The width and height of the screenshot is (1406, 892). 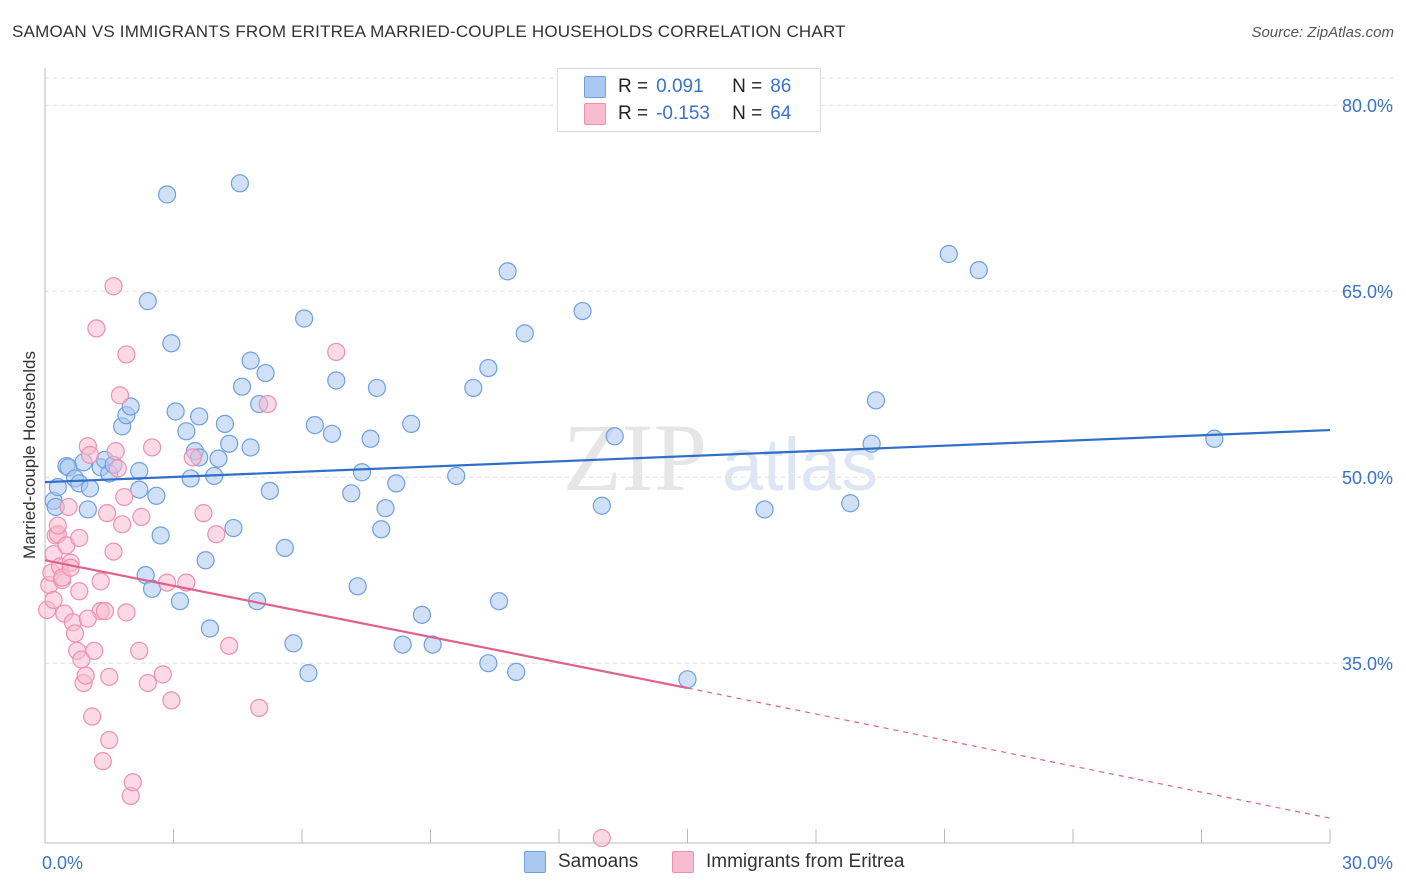 I want to click on y-tick-label: 80.0%, so click(x=1367, y=106).